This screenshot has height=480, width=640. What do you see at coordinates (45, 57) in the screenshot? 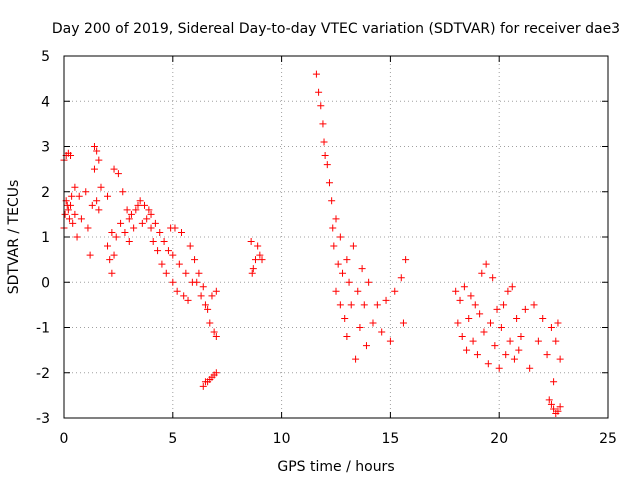
I see `y-tick-label: 5` at bounding box center [45, 57].